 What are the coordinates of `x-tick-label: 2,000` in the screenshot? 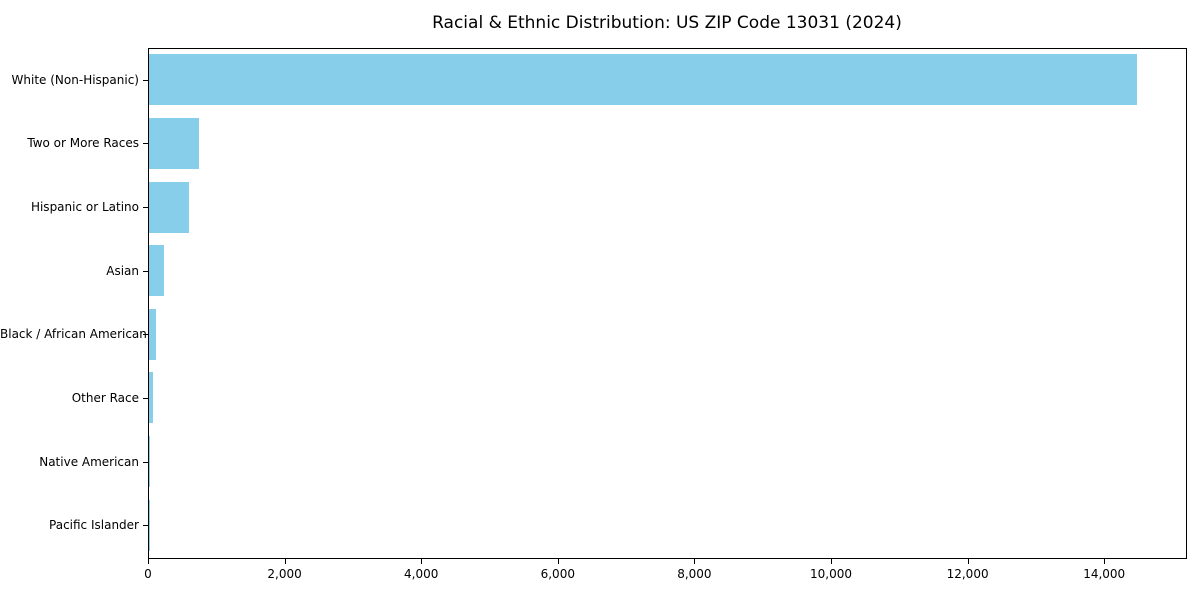 It's located at (284, 574).